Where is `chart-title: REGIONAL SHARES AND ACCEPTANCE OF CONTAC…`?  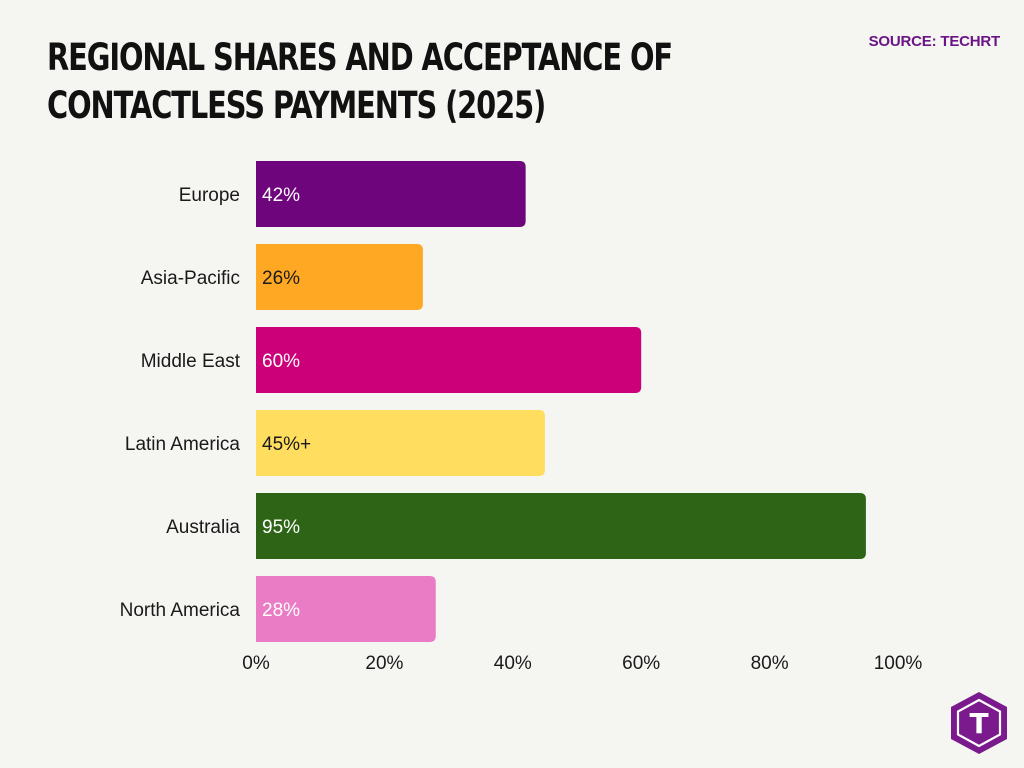 chart-title: REGIONAL SHARES AND ACCEPTANCE OF CONTAC… is located at coordinates (360, 82).